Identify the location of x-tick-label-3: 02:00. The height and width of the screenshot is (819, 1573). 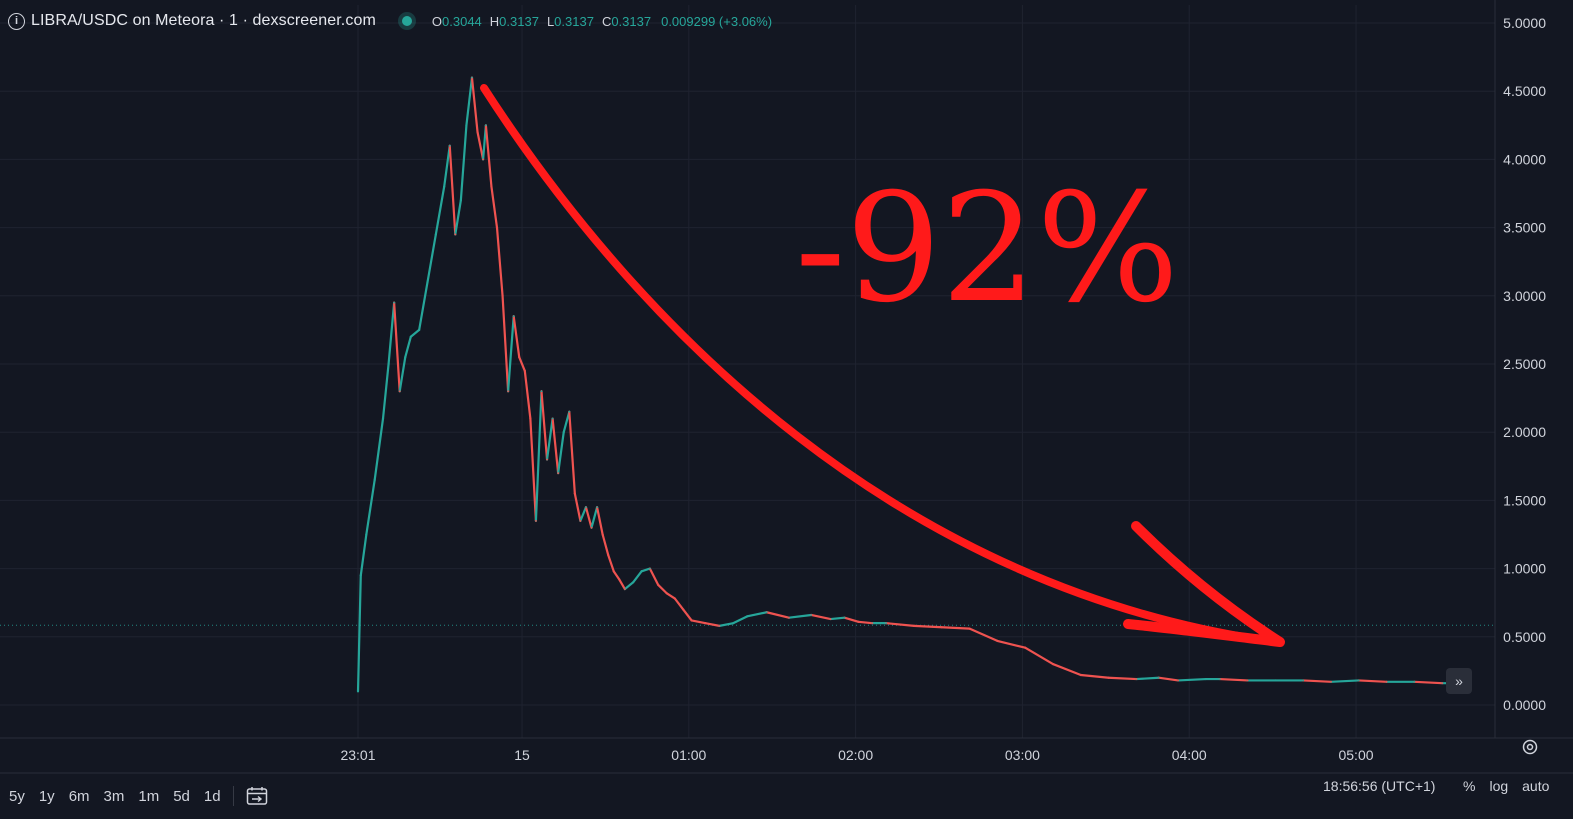
(855, 755).